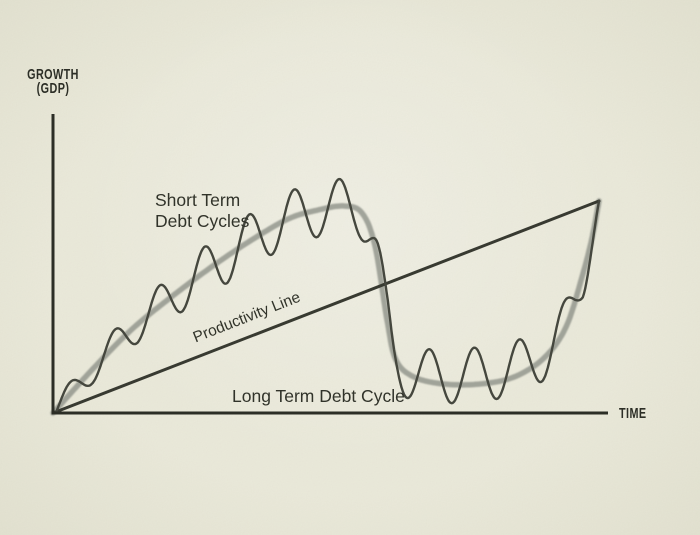 This screenshot has height=535, width=700. Describe the element at coordinates (53, 81) in the screenshot. I see `y-axis-label: GROWTH (GDP)` at that location.